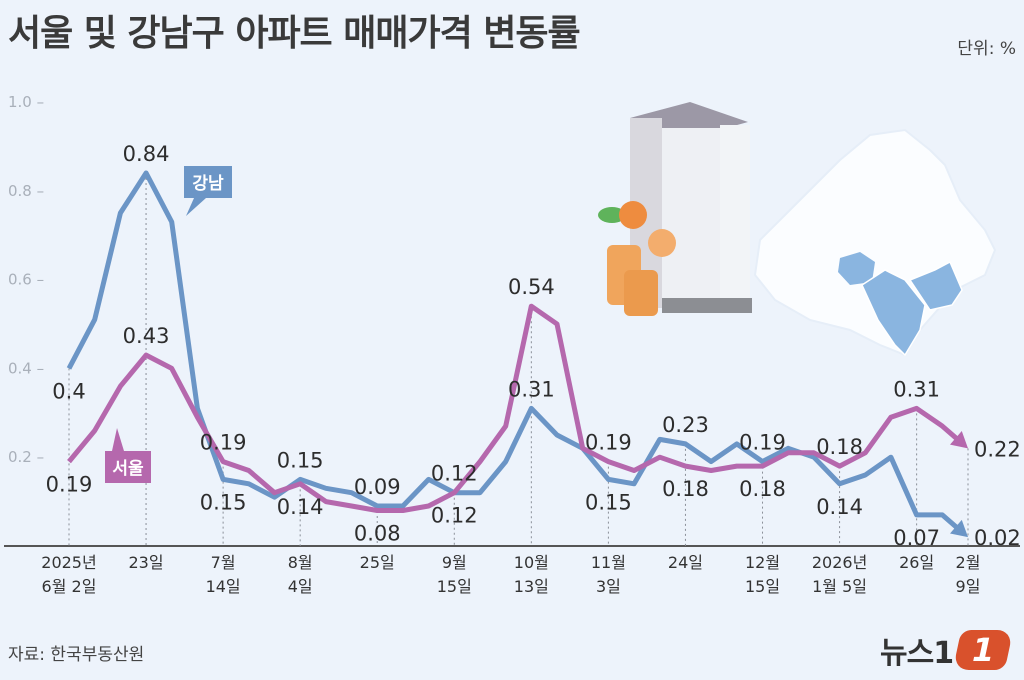  I want to click on x-tick-label: 6월 2일, so click(69, 586).